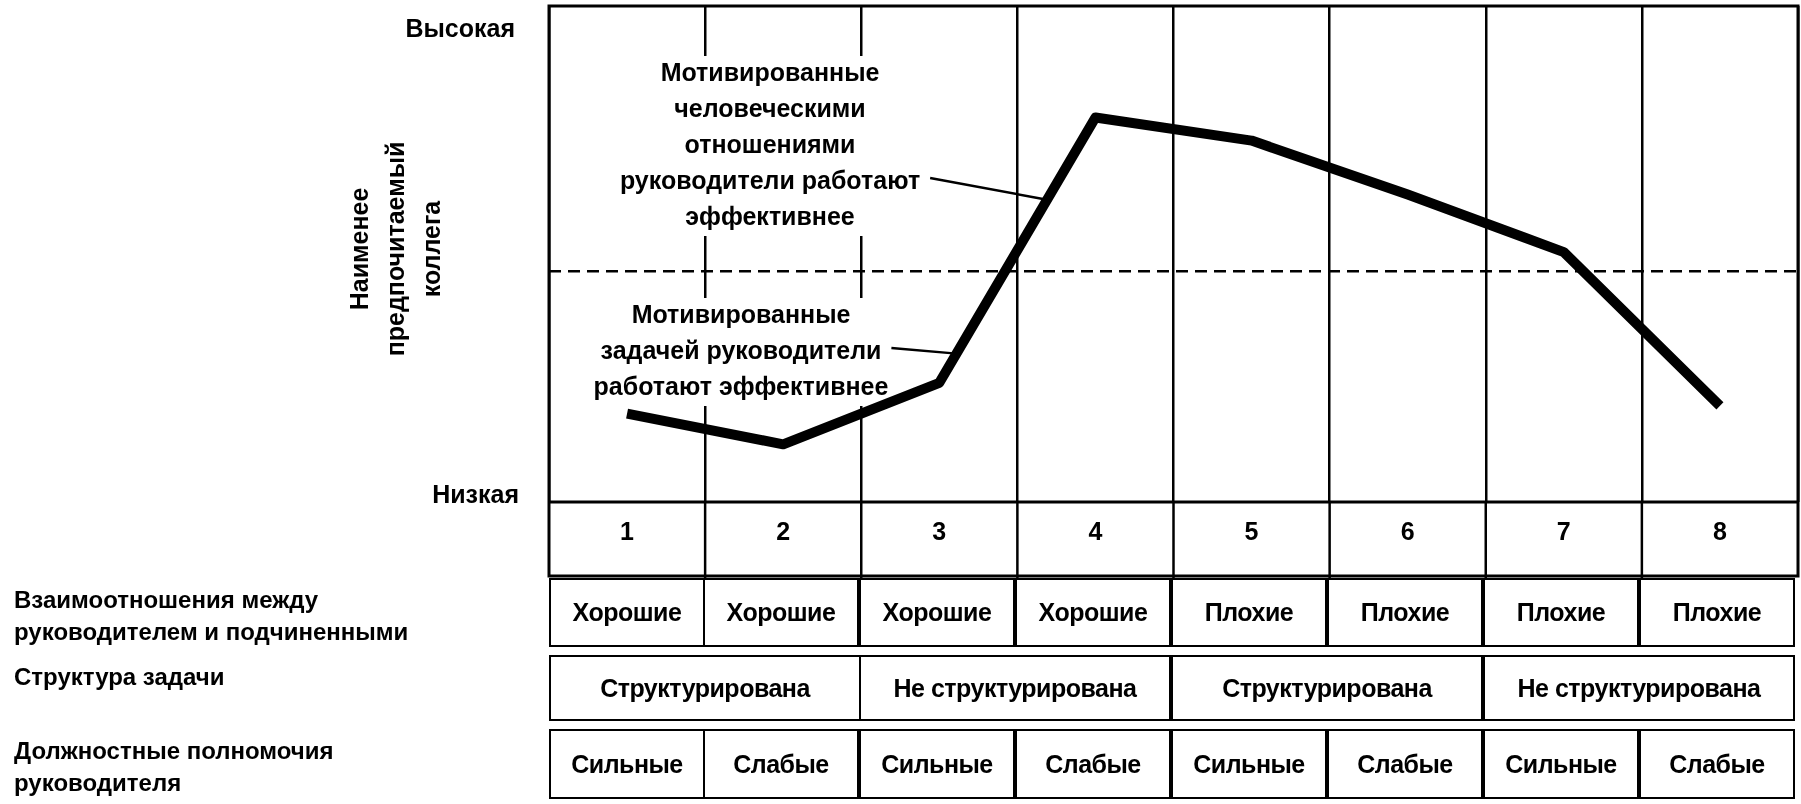  What do you see at coordinates (627, 530) in the screenshot?
I see `x-tick-label: 1` at bounding box center [627, 530].